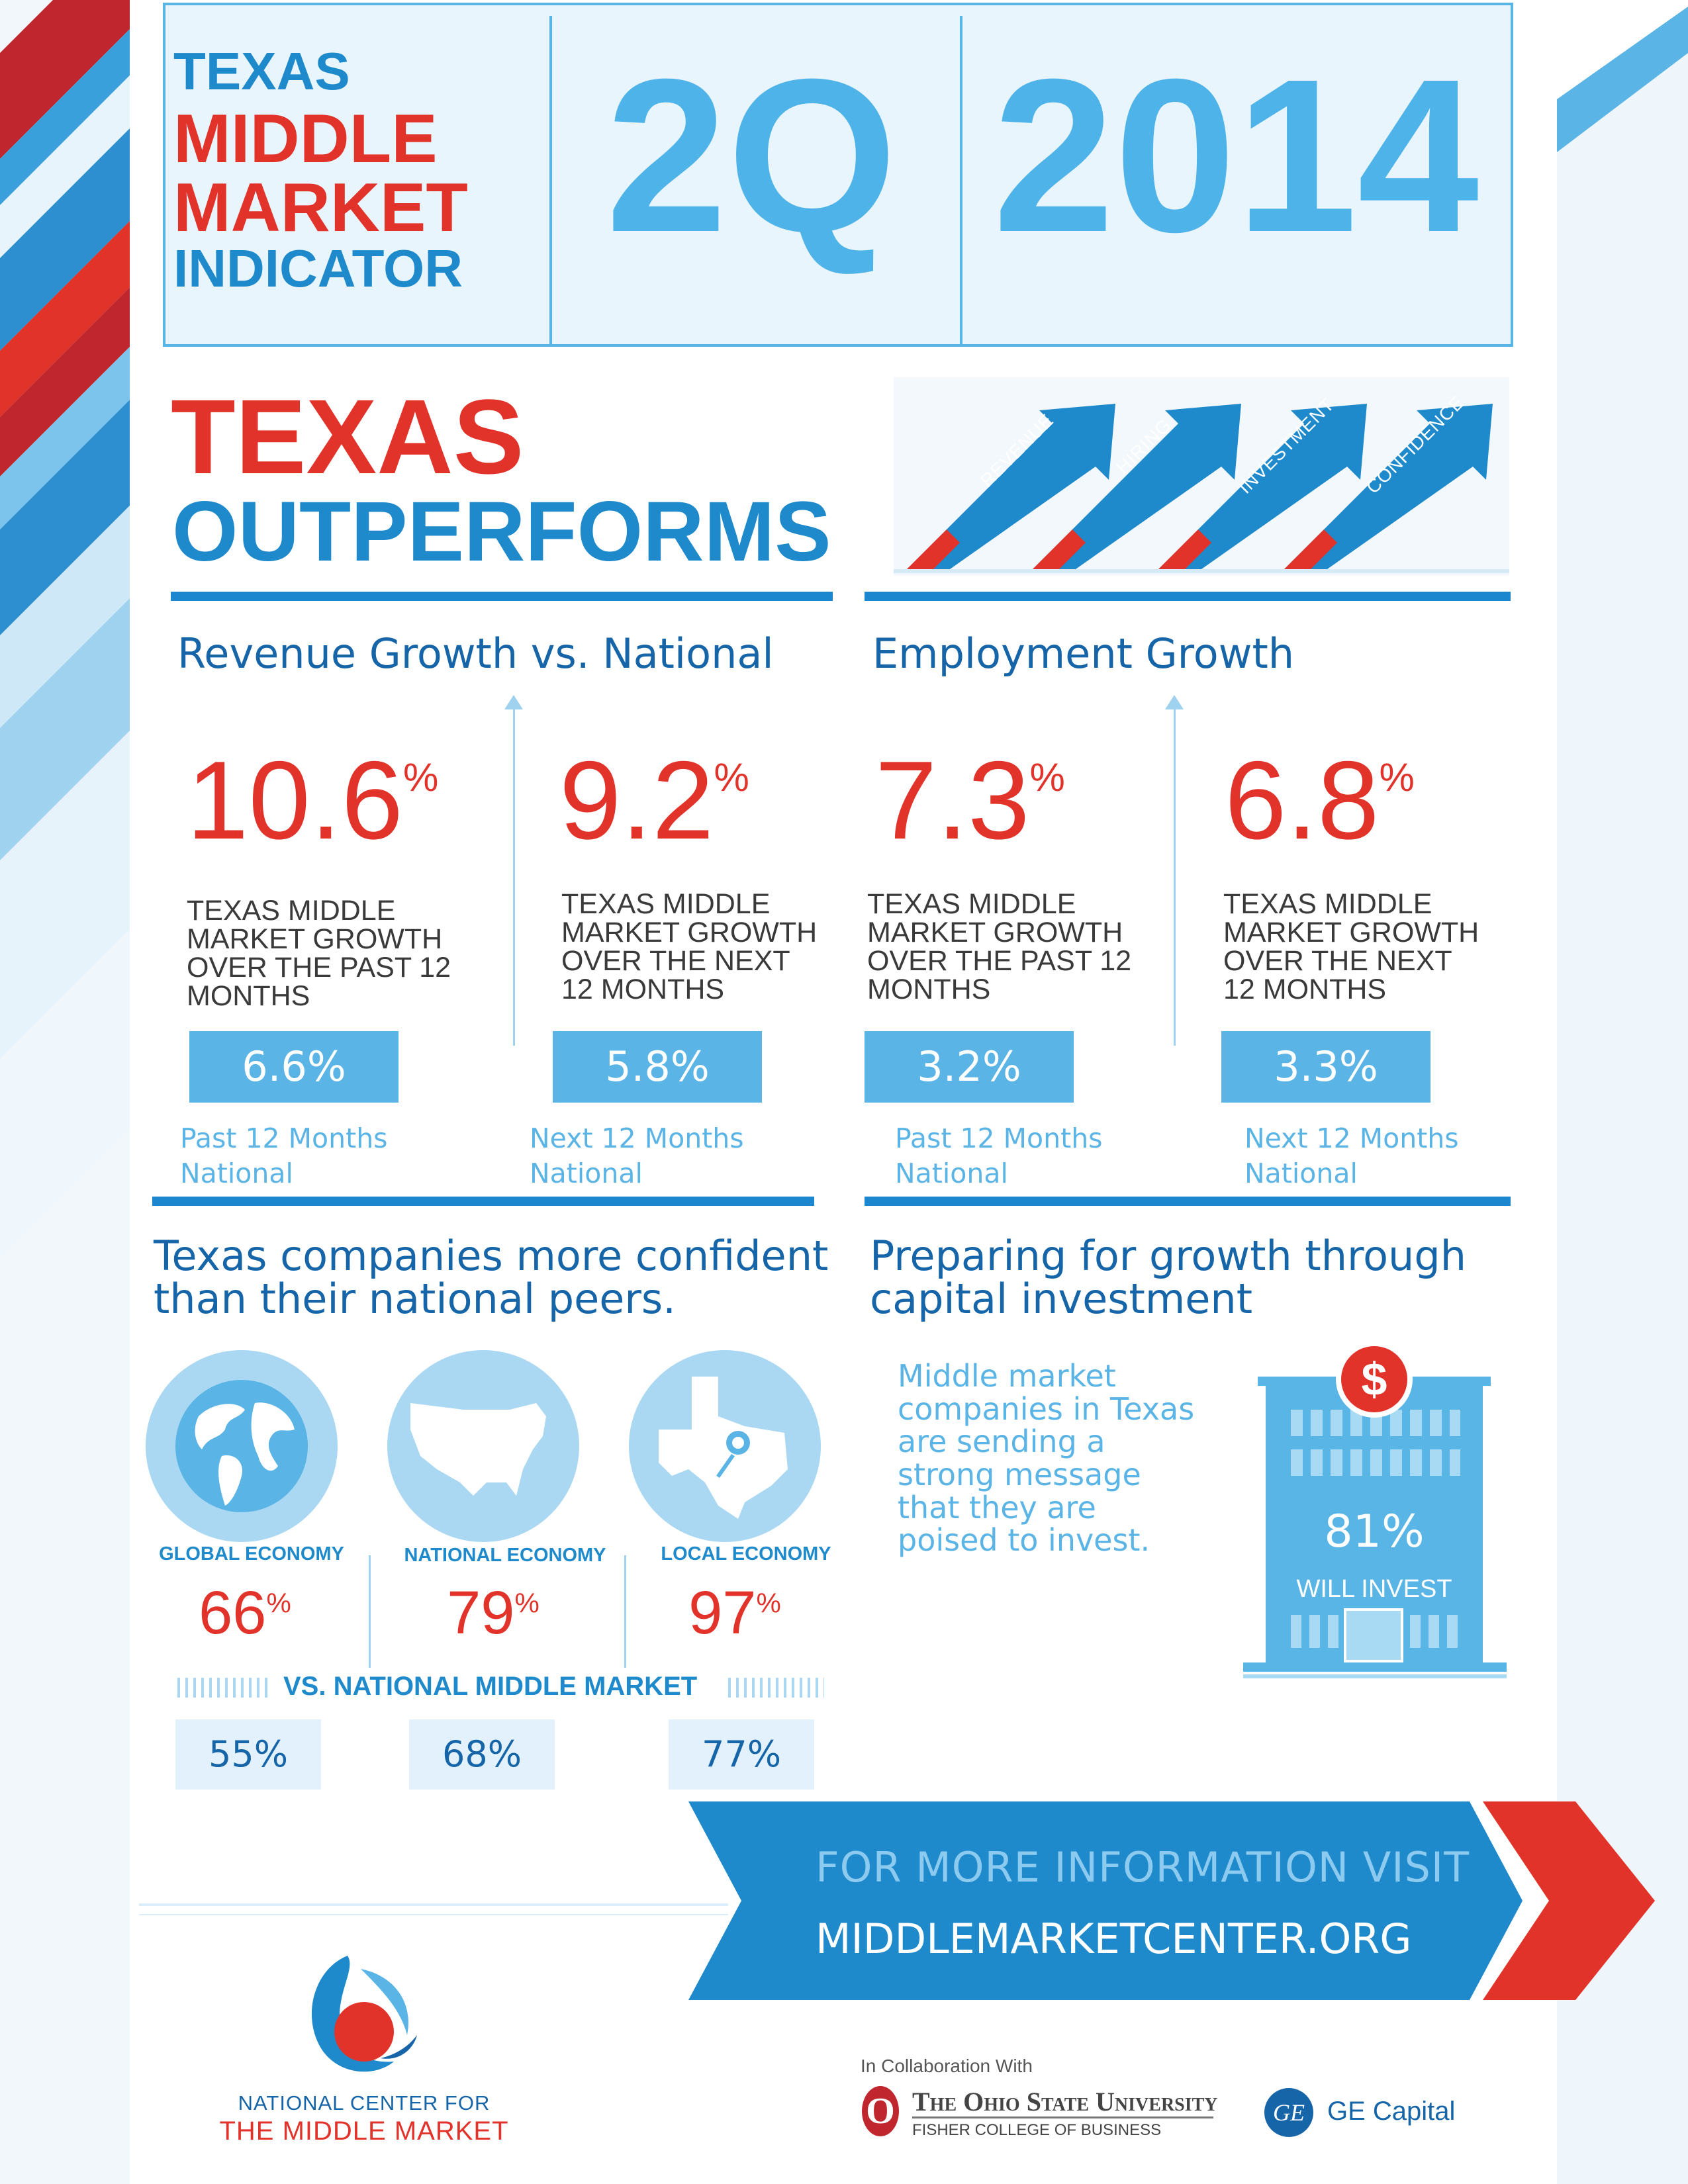  I want to click on header-title-middle: MIDDLE, so click(305, 139).